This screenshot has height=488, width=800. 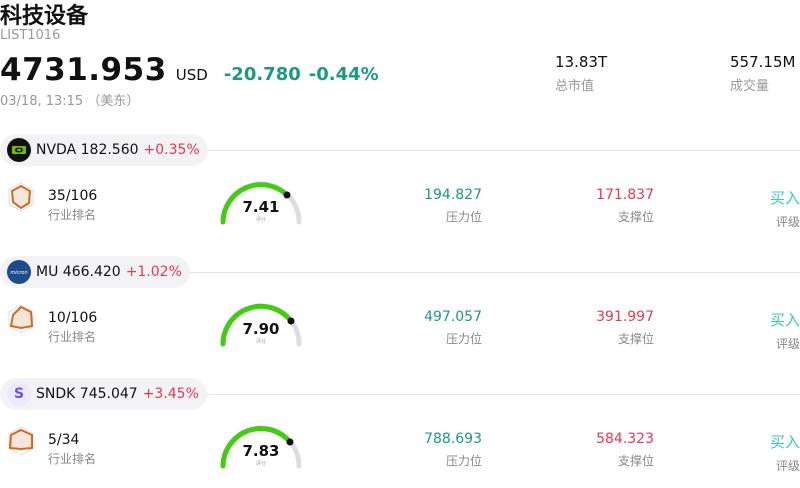 I want to click on score-value: 7.41, so click(x=261, y=207).